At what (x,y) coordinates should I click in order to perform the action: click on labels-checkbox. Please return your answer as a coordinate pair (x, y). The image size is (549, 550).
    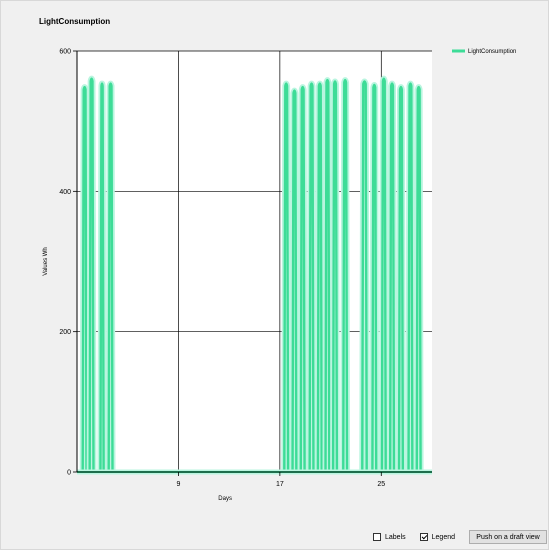
    Looking at the image, I should click on (377, 537).